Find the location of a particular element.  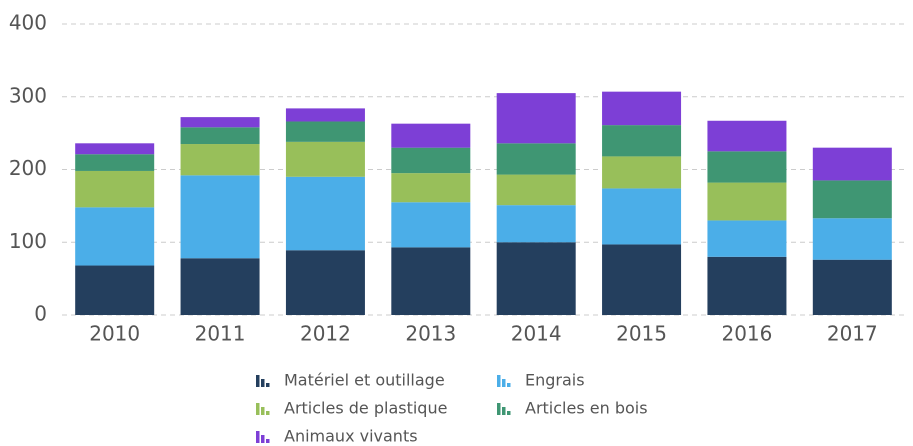

legend-label: Engrais is located at coordinates (555, 380).